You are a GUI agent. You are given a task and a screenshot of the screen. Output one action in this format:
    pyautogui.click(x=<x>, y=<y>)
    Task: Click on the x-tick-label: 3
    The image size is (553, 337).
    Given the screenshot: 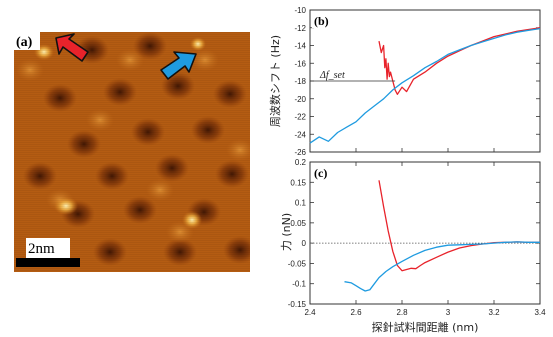 What is the action you would take?
    pyautogui.click(x=448, y=312)
    